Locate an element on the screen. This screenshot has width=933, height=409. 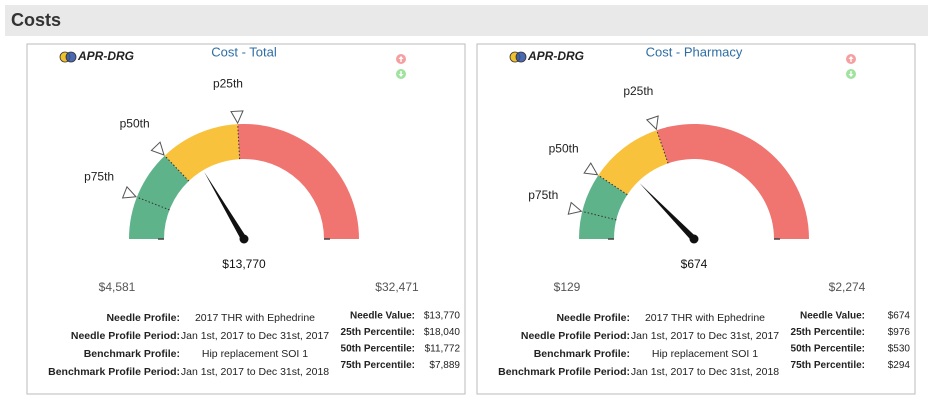
min-label: $4,581 is located at coordinates (117, 287).